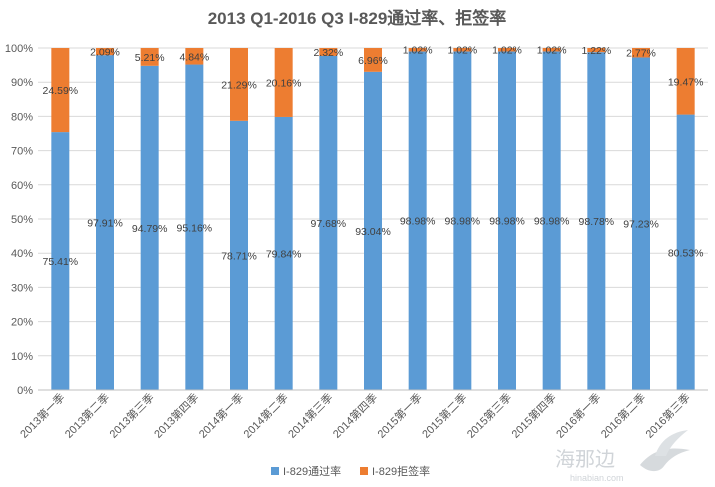  Describe the element at coordinates (489, 415) in the screenshot. I see `x-tick-label: 2015第三季` at that location.